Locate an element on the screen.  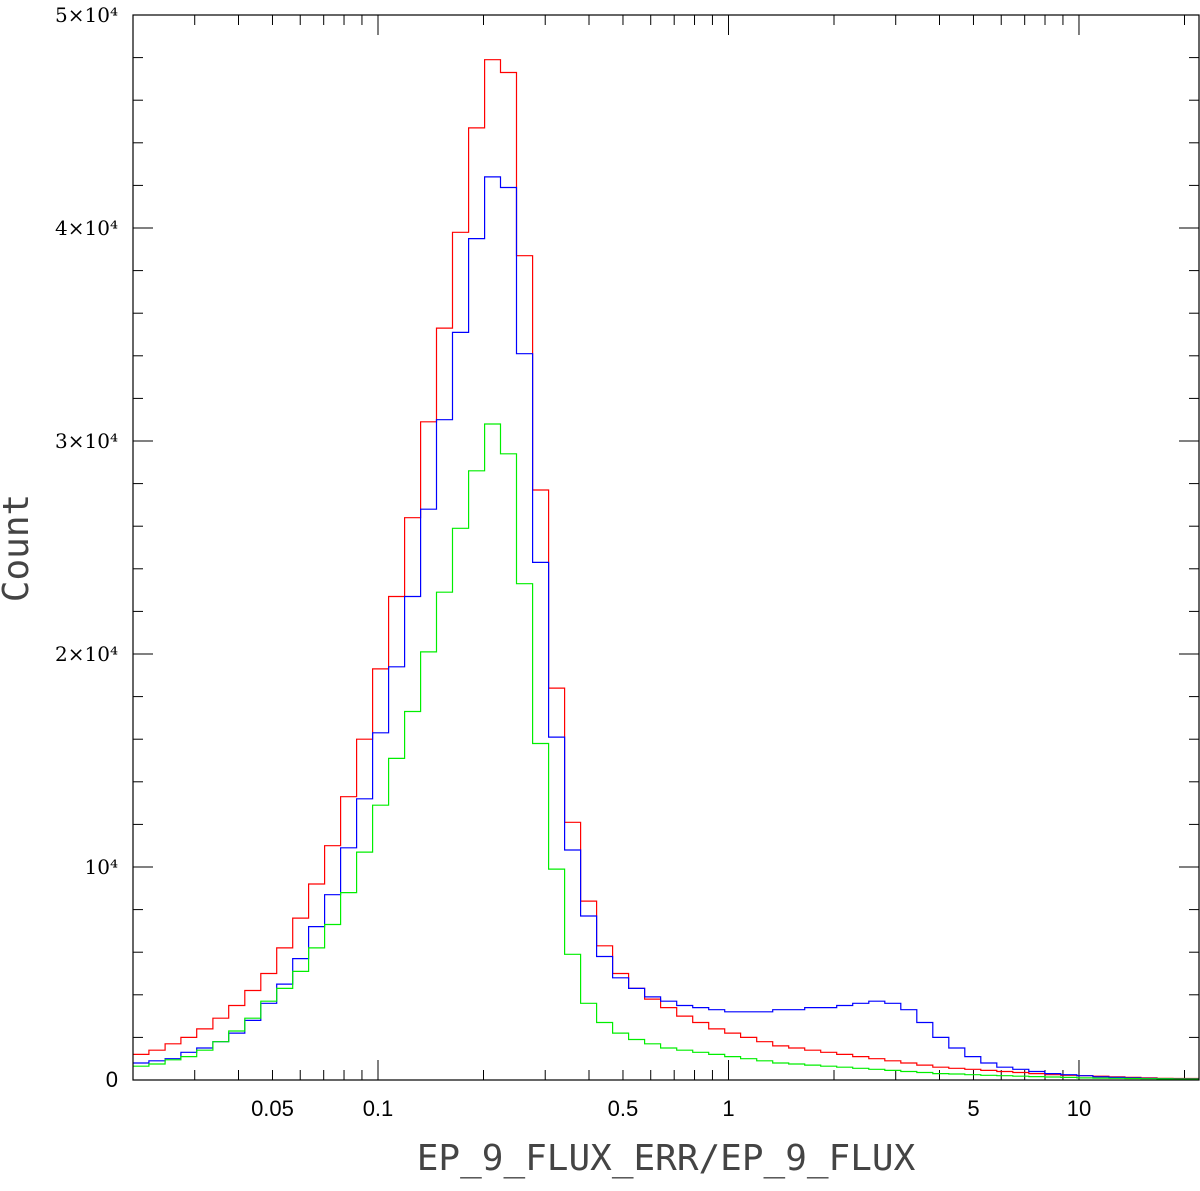
y-tick-label: 5×10⁴ is located at coordinates (86, 15).